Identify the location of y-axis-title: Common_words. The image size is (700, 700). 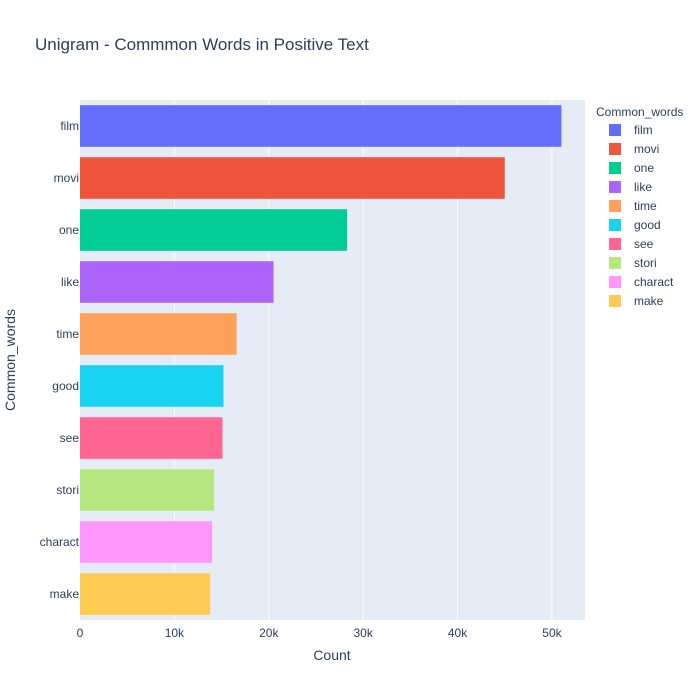
(10, 360).